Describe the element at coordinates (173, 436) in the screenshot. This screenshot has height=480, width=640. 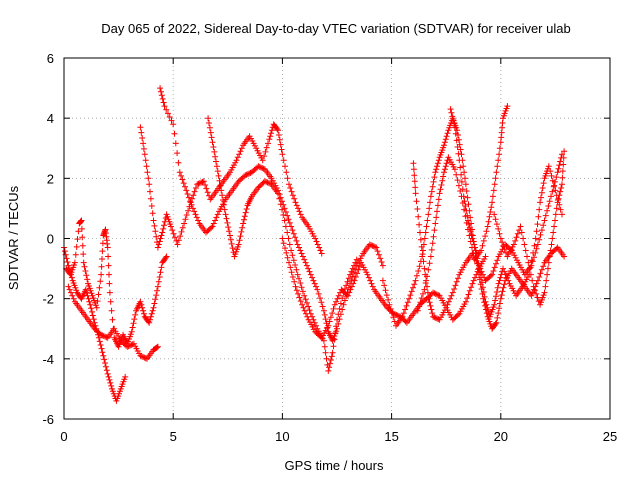
I see `x-tick-label: 5` at that location.